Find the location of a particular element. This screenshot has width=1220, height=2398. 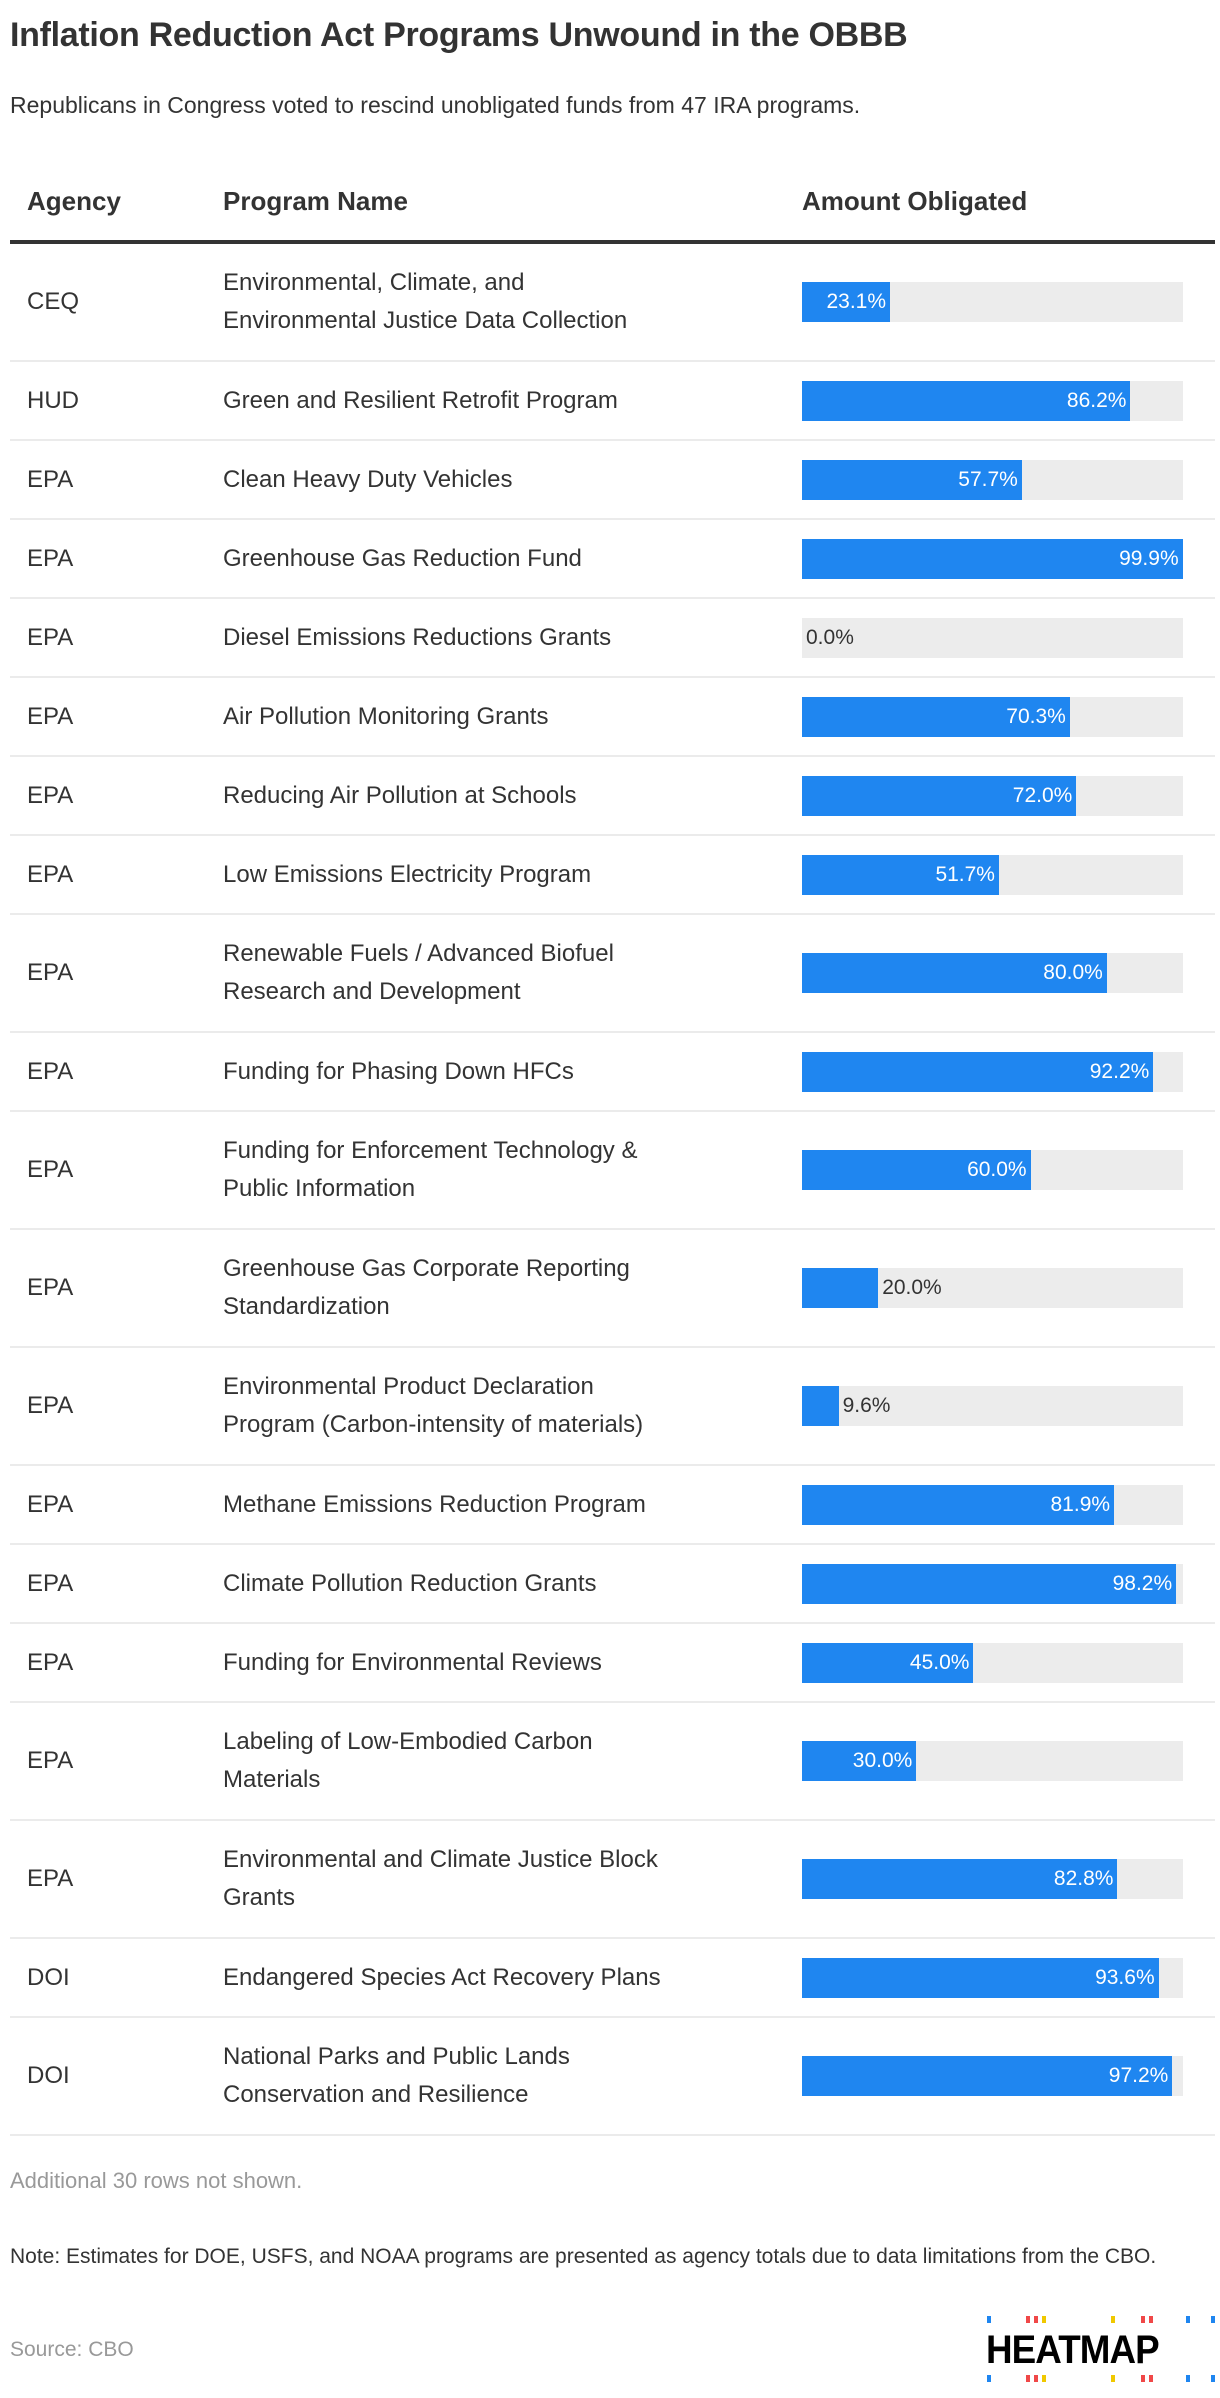

program-name-line: Reducing Air Pollution at Schools is located at coordinates (400, 795).